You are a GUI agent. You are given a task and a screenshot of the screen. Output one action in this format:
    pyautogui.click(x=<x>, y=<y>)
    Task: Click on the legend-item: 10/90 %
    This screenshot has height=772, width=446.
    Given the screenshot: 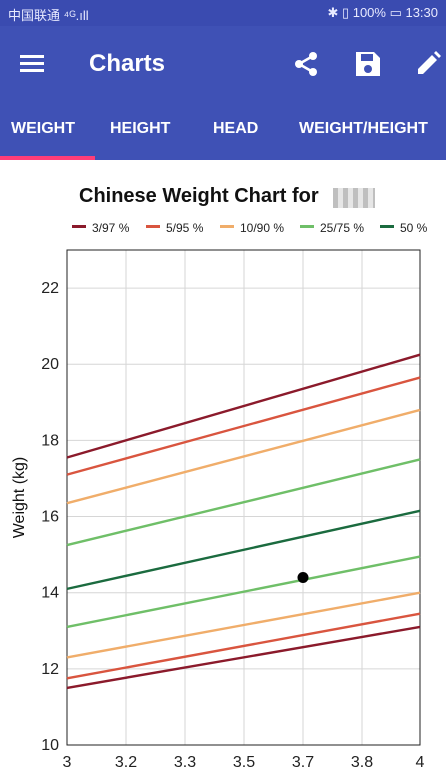 What is the action you would take?
    pyautogui.click(x=252, y=228)
    